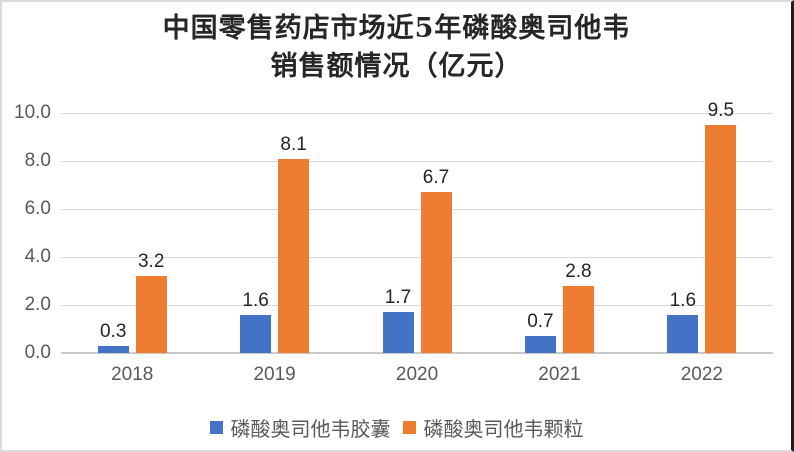  I want to click on y-tick-label: 0.0, so click(37, 352).